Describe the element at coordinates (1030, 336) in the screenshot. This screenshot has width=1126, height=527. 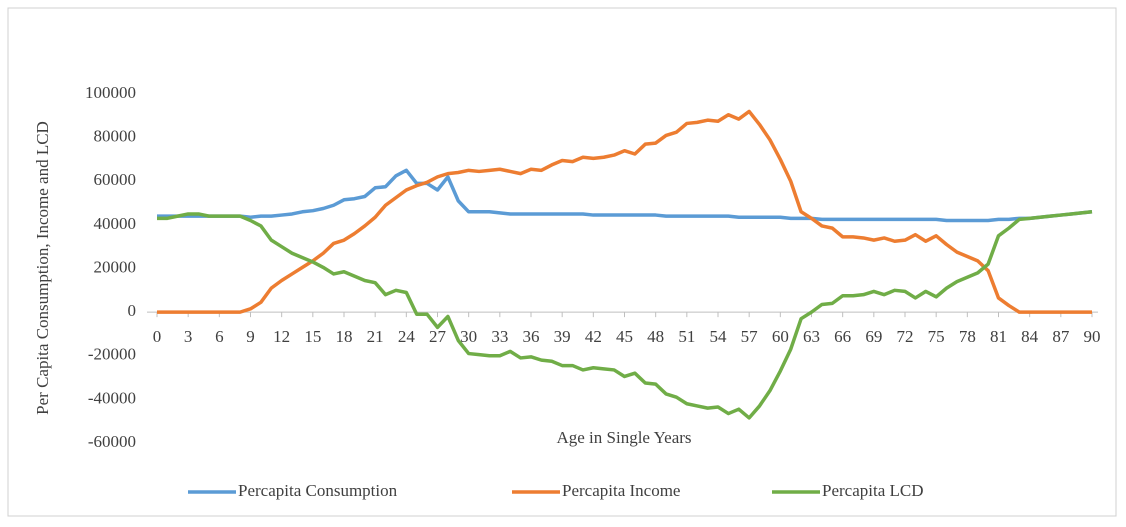
I see `x-tick-label: 84` at that location.